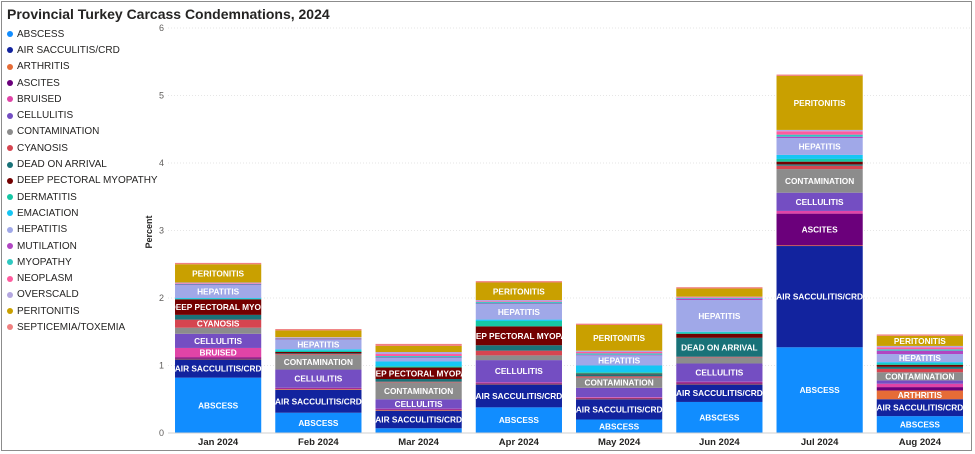  What do you see at coordinates (82, 115) in the screenshot?
I see `legend-item-cellulitis: CELLULITIS` at bounding box center [82, 115].